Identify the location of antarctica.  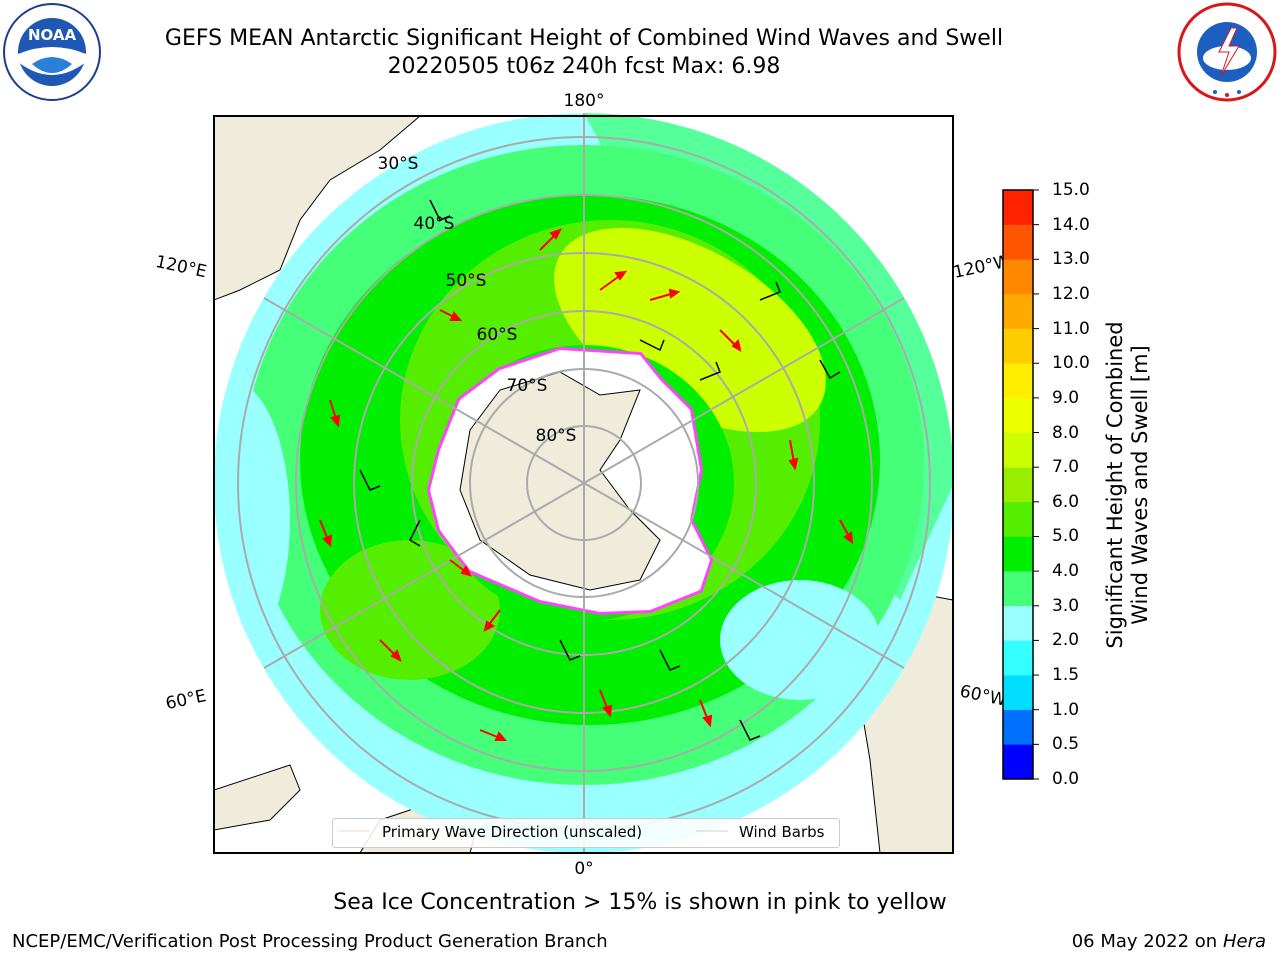
(570, 481).